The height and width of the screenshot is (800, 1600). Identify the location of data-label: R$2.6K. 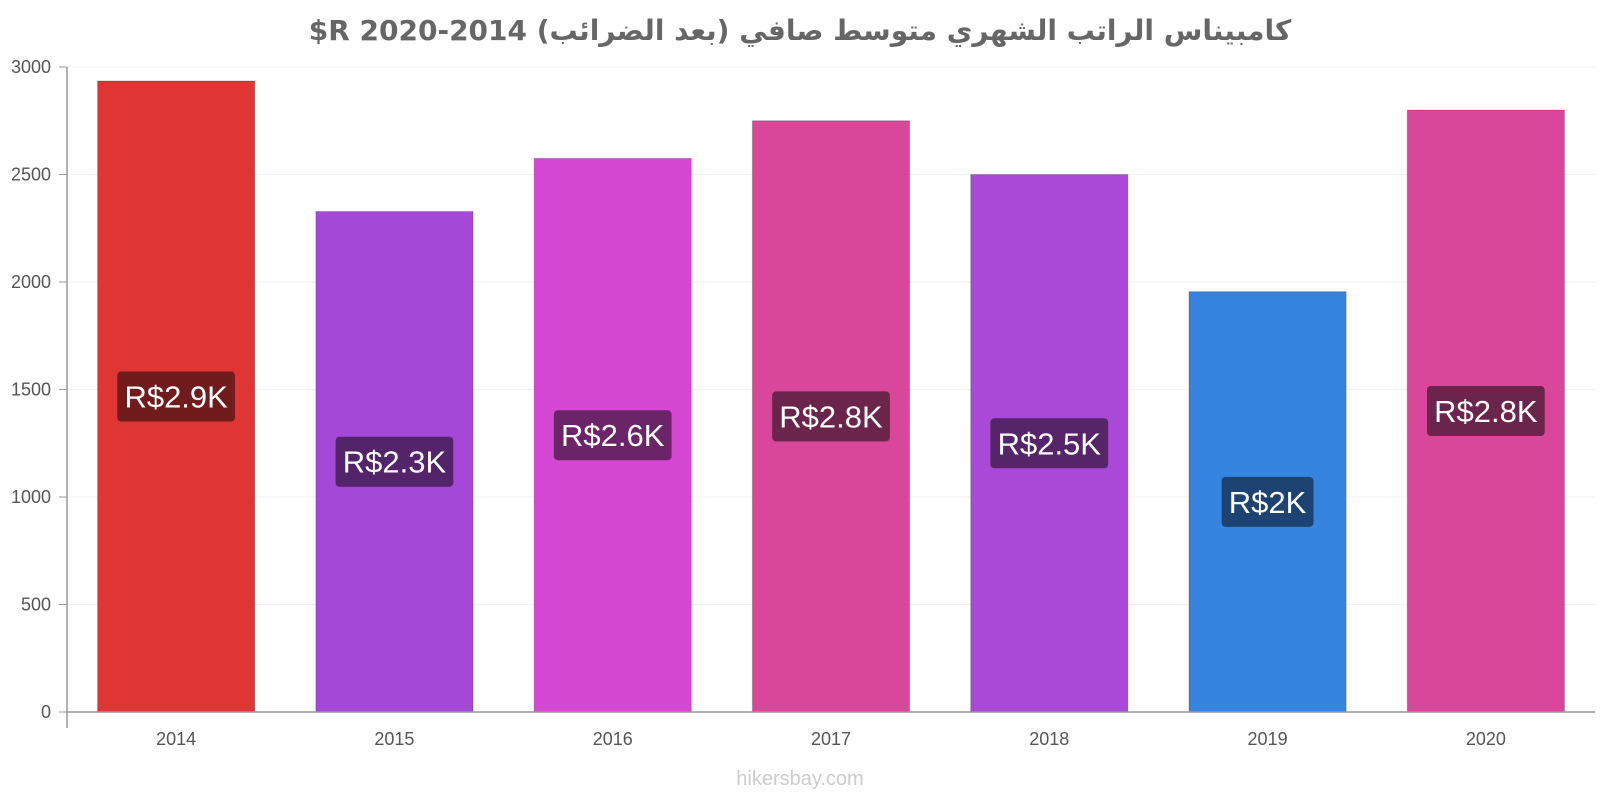
(612, 435).